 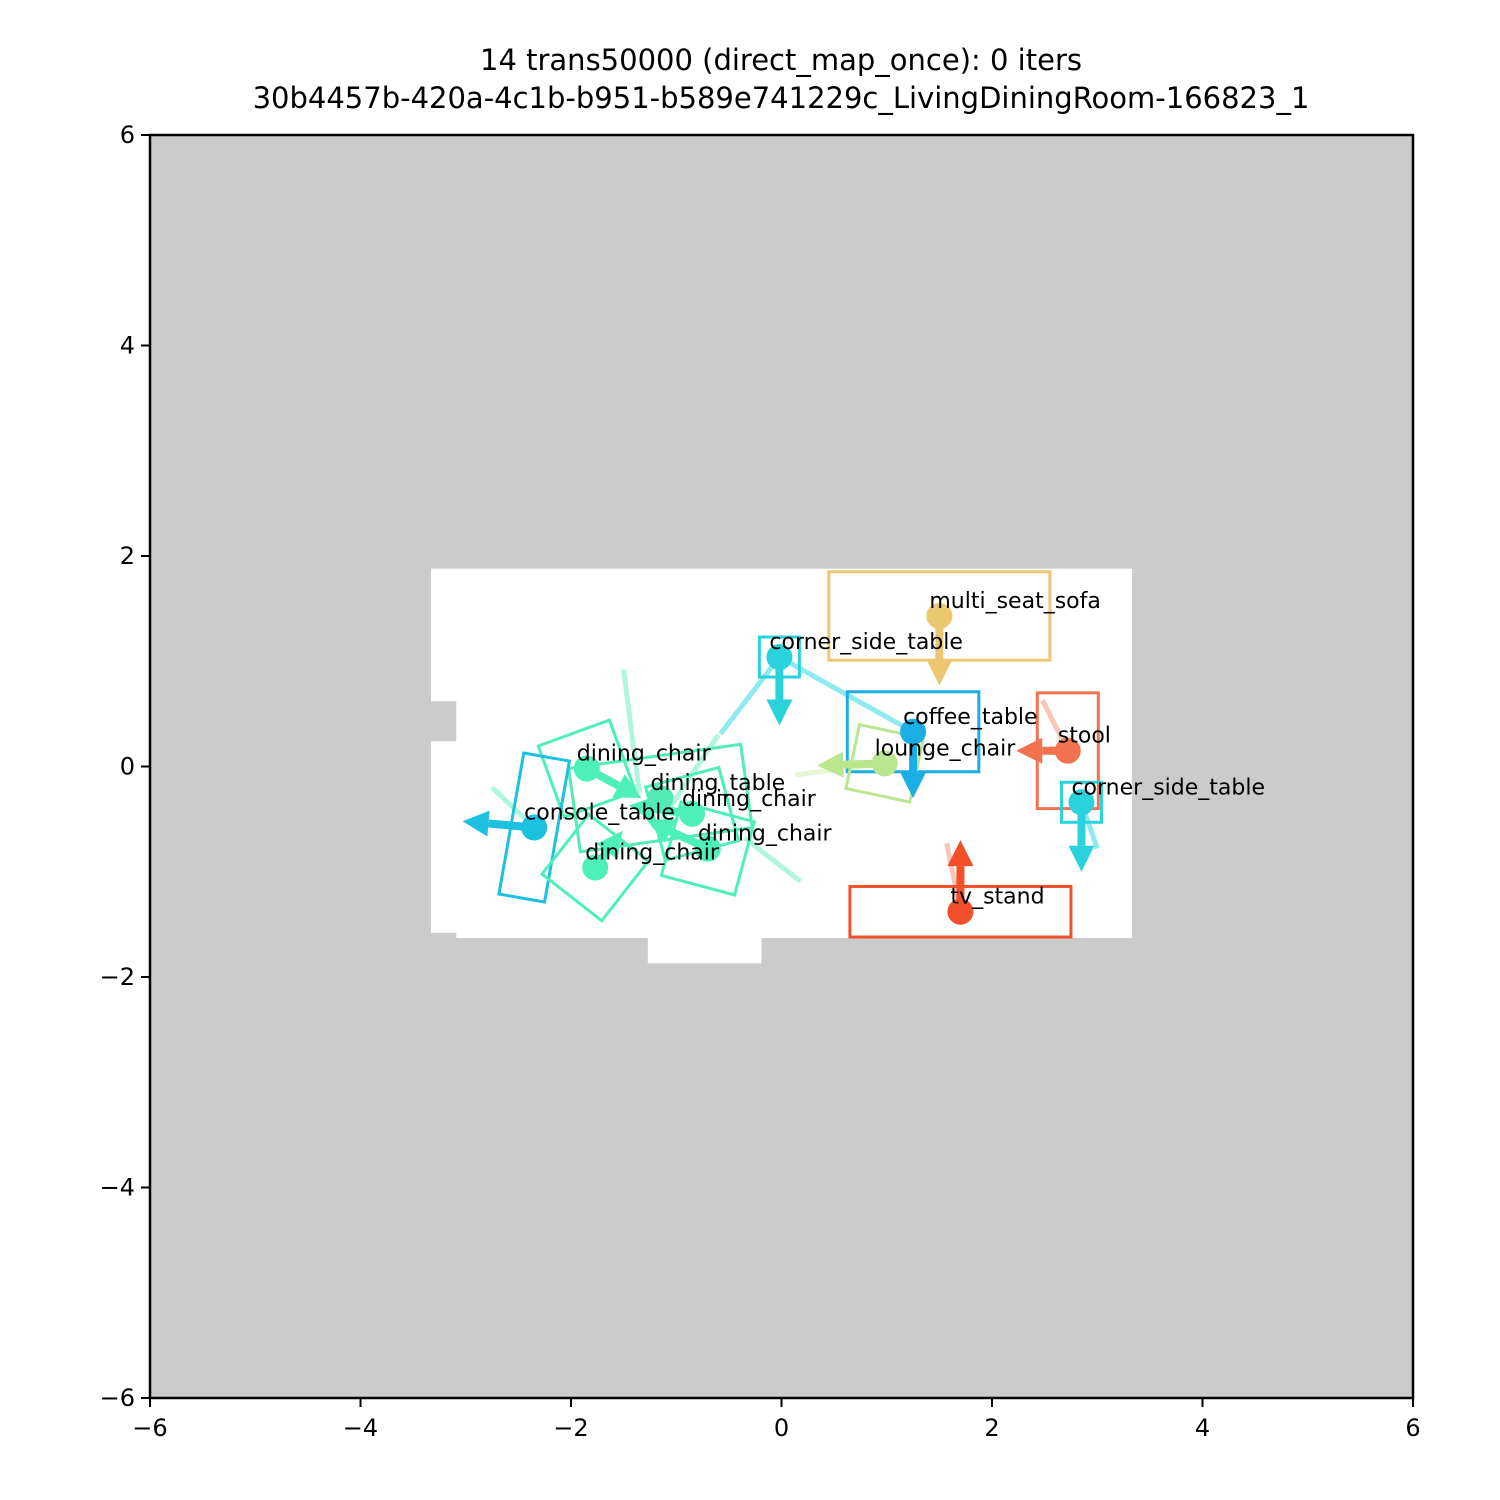 What do you see at coordinates (946, 748) in the screenshot?
I see `object-label: lounge_chair` at bounding box center [946, 748].